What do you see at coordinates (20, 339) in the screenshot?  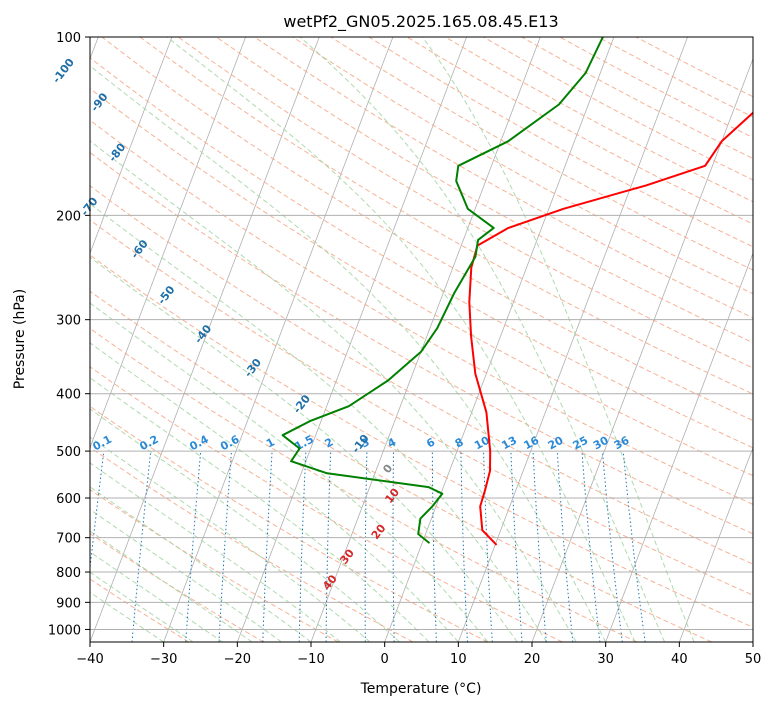 I see `y-axis-label: Pressure (hPa)` at bounding box center [20, 339].